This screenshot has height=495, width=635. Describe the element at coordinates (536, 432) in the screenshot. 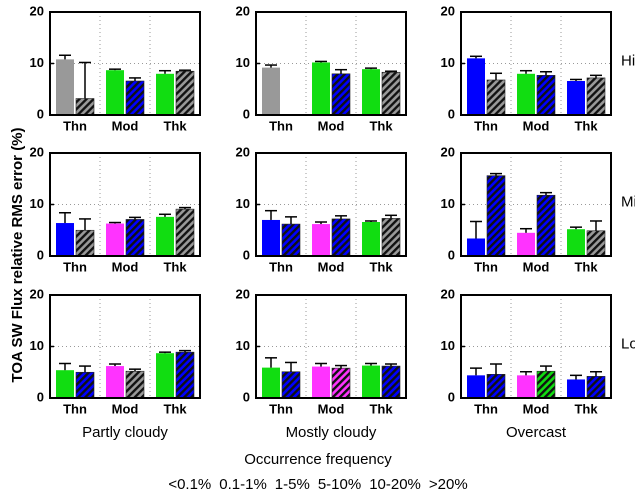

I see `column-label: Overcast` at that location.